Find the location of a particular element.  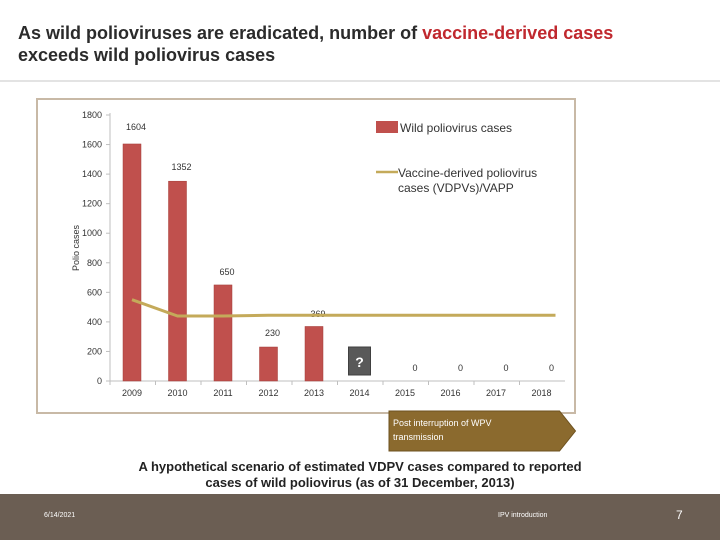

footer-date: 6/14/2021 is located at coordinates (60, 515).